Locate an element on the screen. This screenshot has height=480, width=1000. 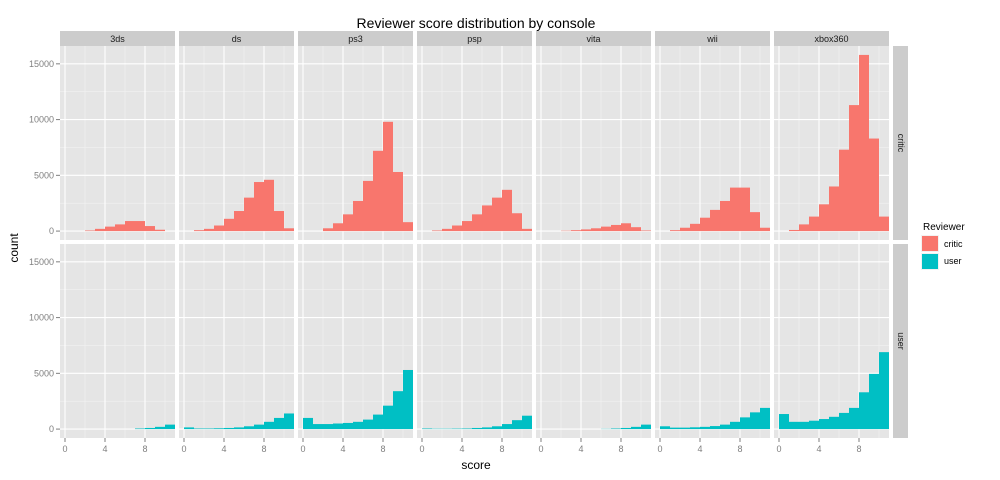
panel-xbox360-critic is located at coordinates (831, 143).